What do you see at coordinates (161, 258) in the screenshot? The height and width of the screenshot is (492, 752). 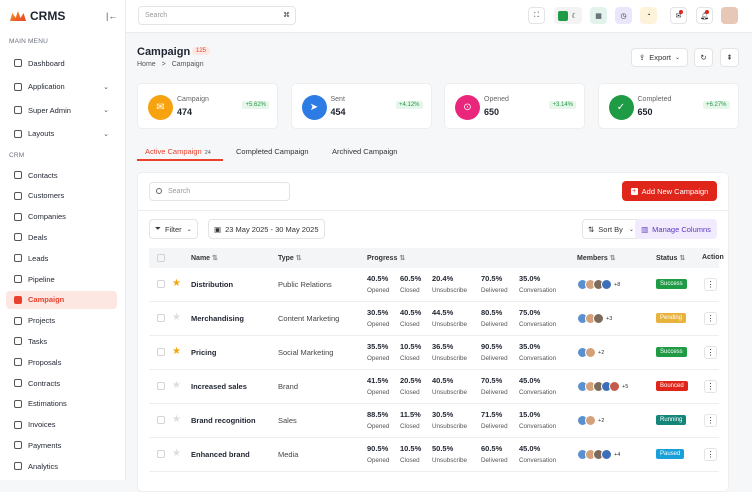 I see `select-all-checkbox` at bounding box center [161, 258].